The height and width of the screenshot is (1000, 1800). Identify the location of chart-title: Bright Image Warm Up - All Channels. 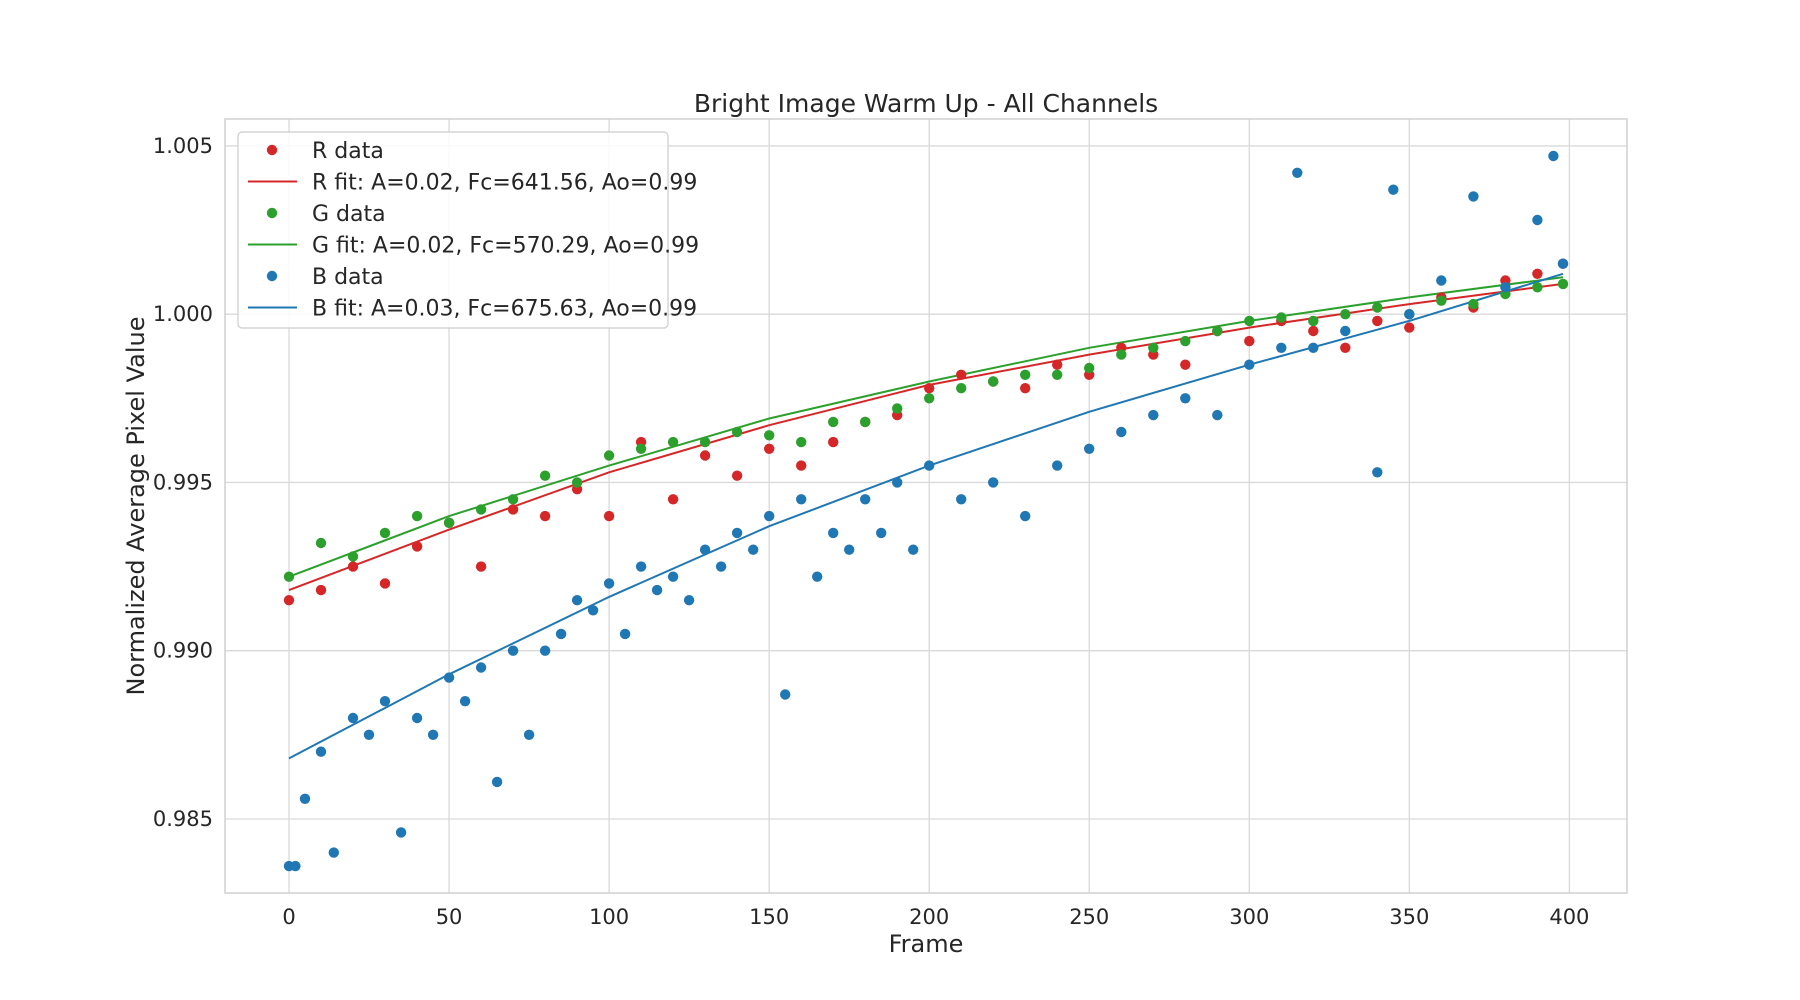
(926, 103).